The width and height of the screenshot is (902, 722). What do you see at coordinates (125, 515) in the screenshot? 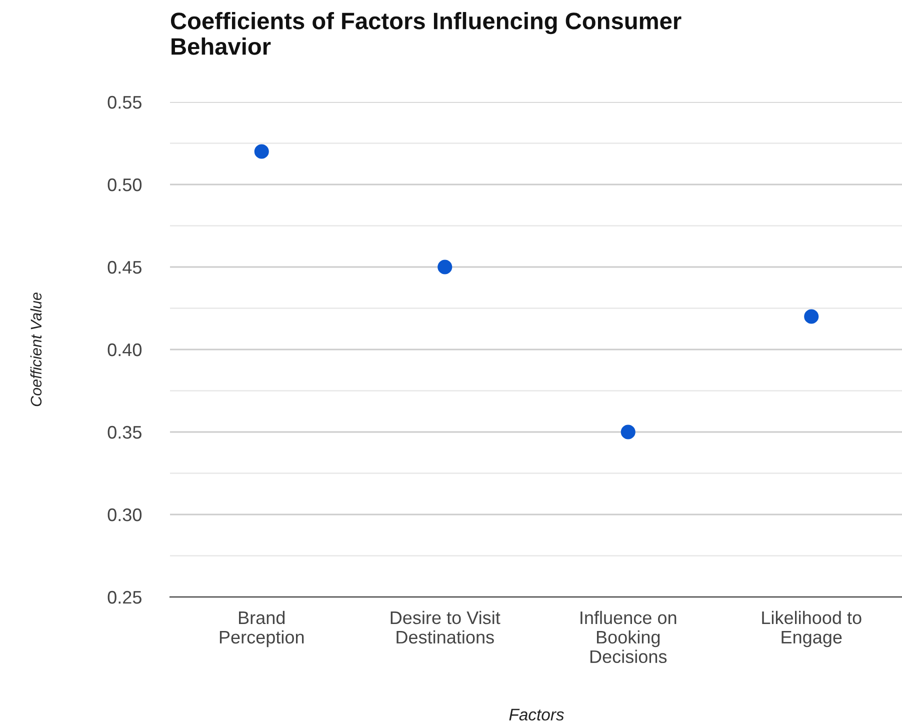
I see `y-tick-label: 0.30` at bounding box center [125, 515].